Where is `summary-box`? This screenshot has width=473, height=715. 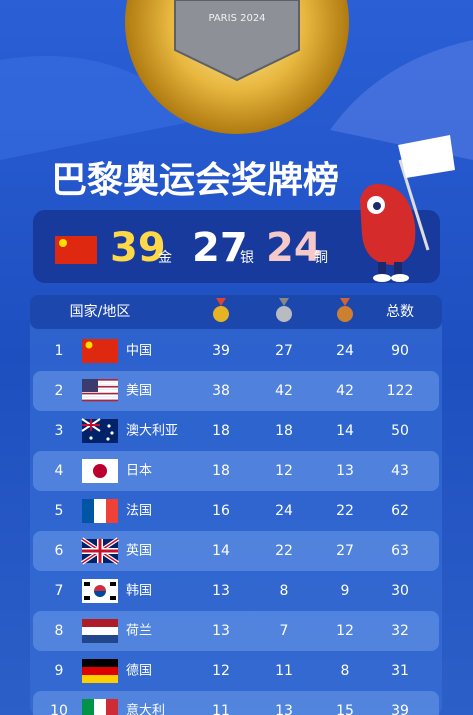
summary-box is located at coordinates (236, 246).